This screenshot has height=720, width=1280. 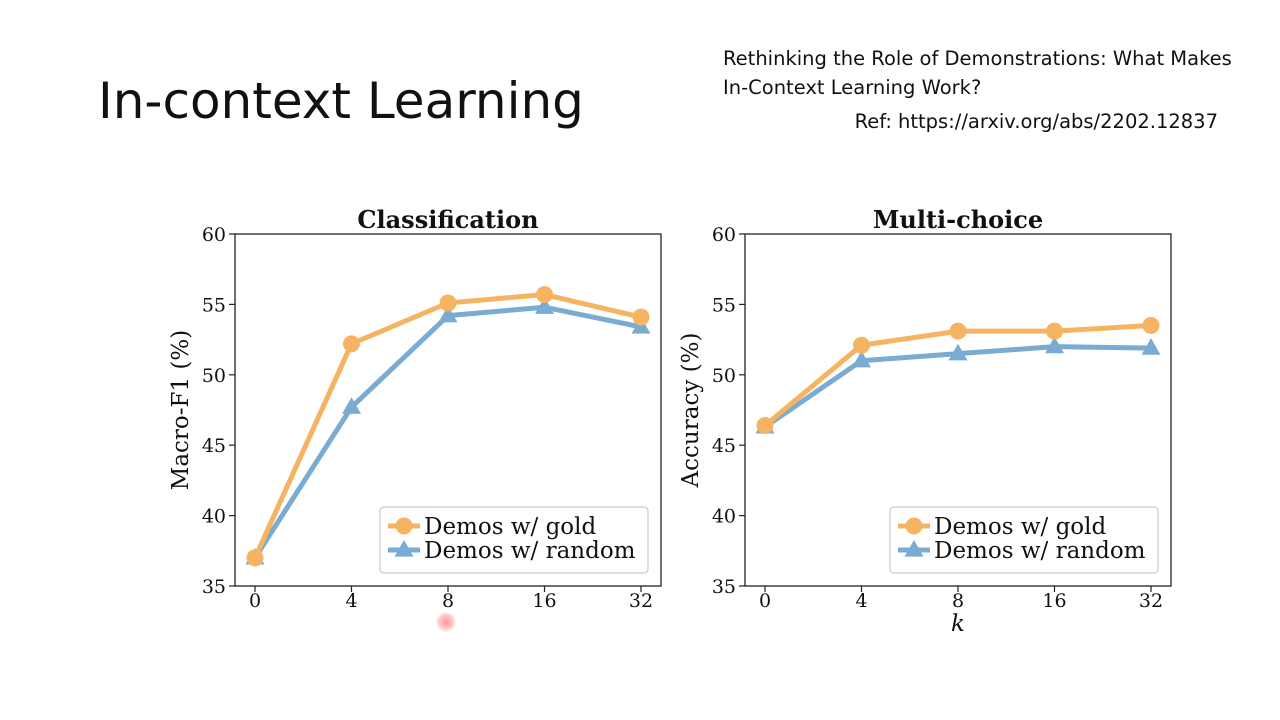 What do you see at coordinates (958, 624) in the screenshot?
I see `x-axis-label: k` at bounding box center [958, 624].